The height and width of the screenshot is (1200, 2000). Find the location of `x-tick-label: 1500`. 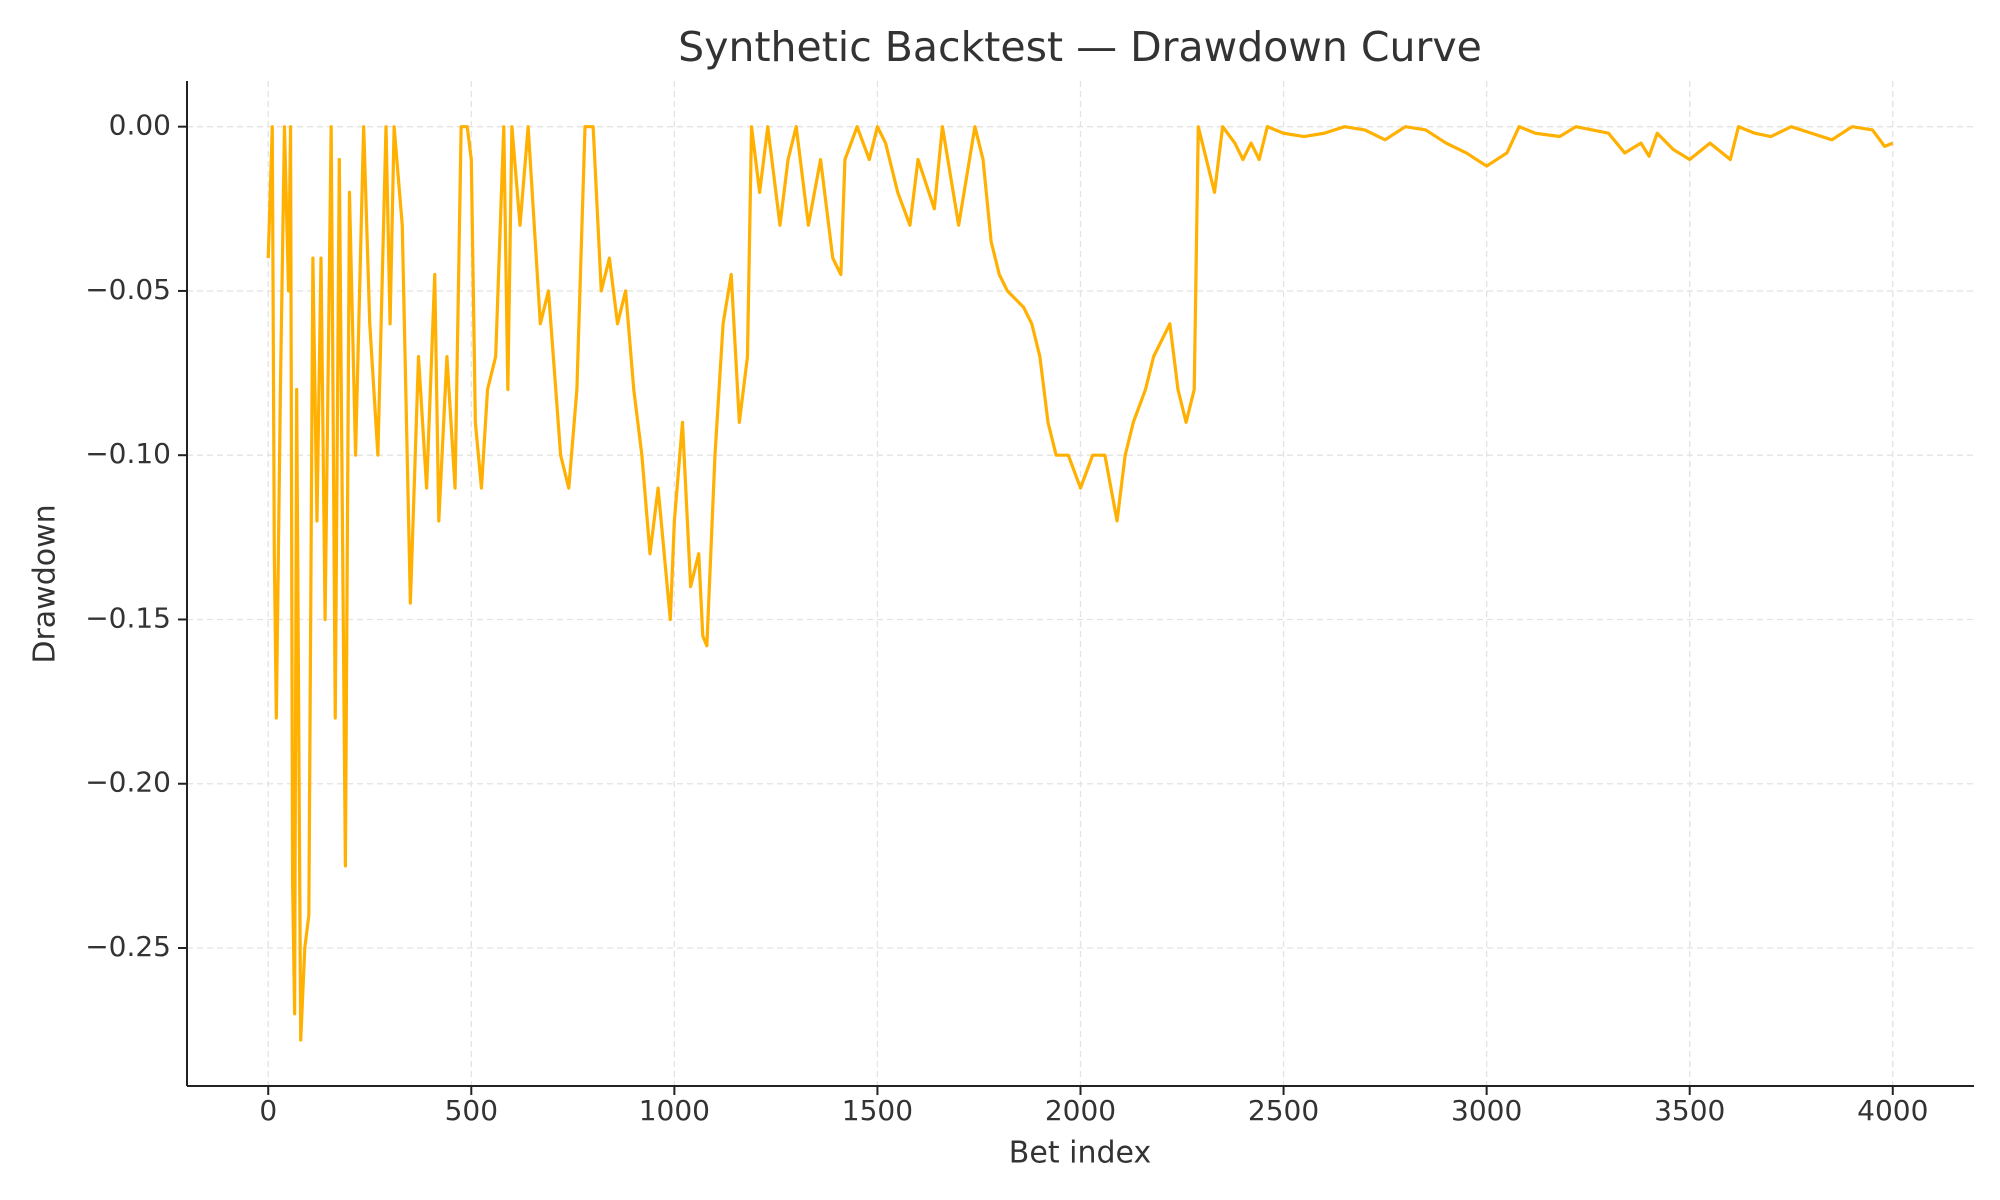

x-tick-label: 1500 is located at coordinates (877, 1110).